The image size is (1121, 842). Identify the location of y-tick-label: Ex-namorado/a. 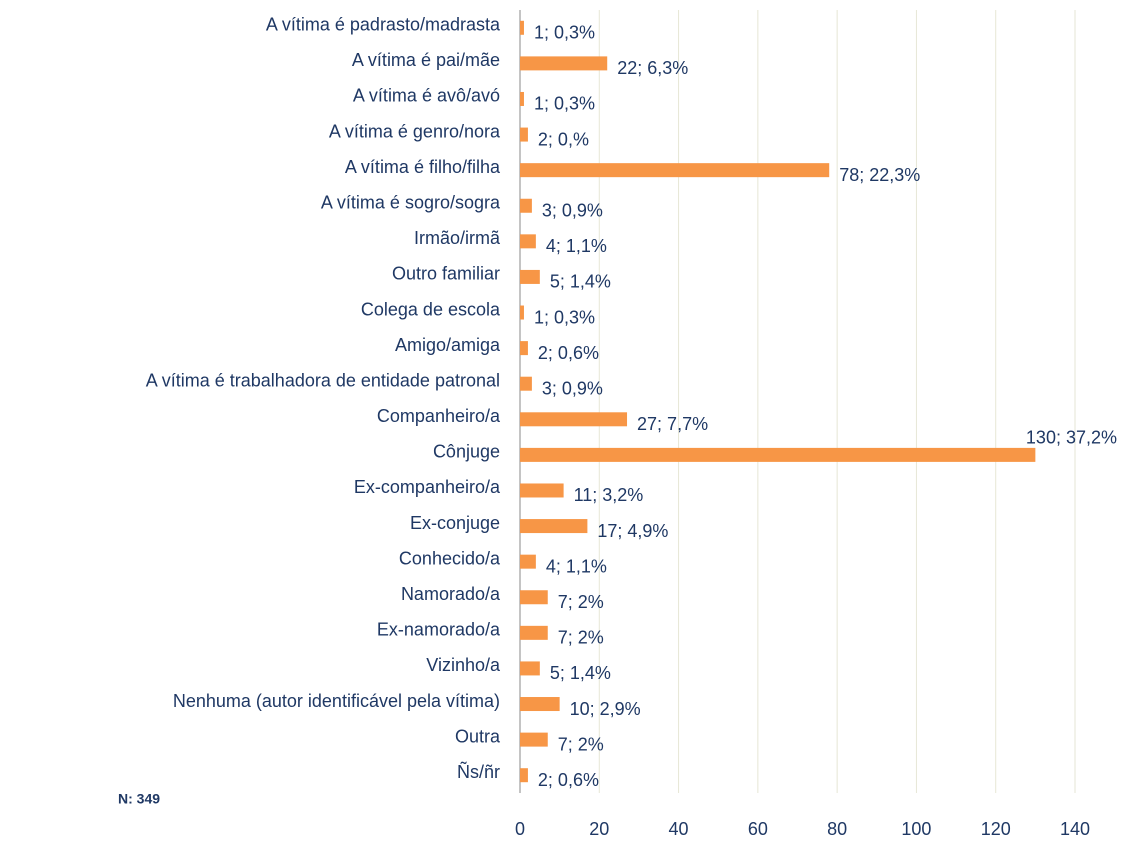
(439, 630).